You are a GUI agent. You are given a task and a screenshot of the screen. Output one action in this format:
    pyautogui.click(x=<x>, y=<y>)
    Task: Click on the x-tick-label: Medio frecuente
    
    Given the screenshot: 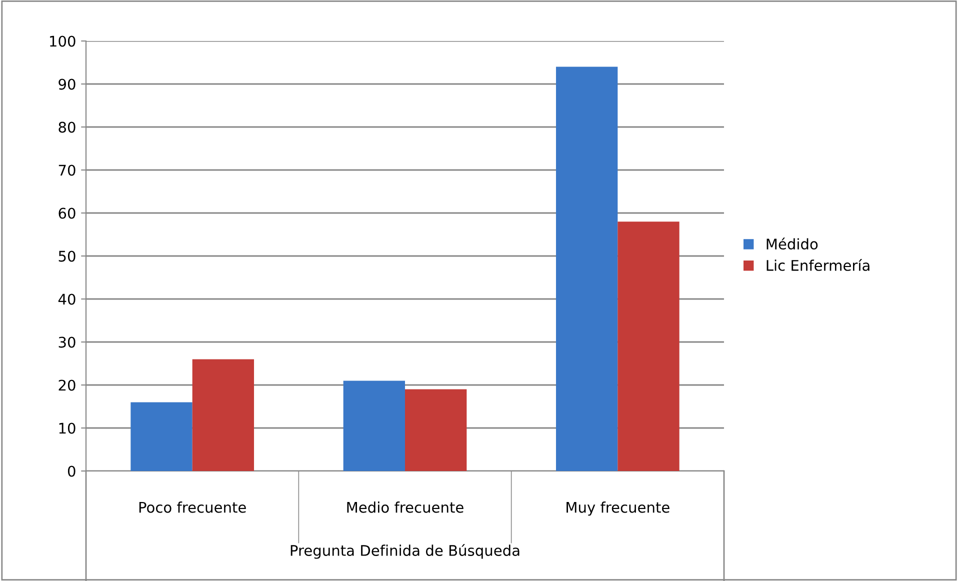 What is the action you would take?
    pyautogui.click(x=405, y=507)
    